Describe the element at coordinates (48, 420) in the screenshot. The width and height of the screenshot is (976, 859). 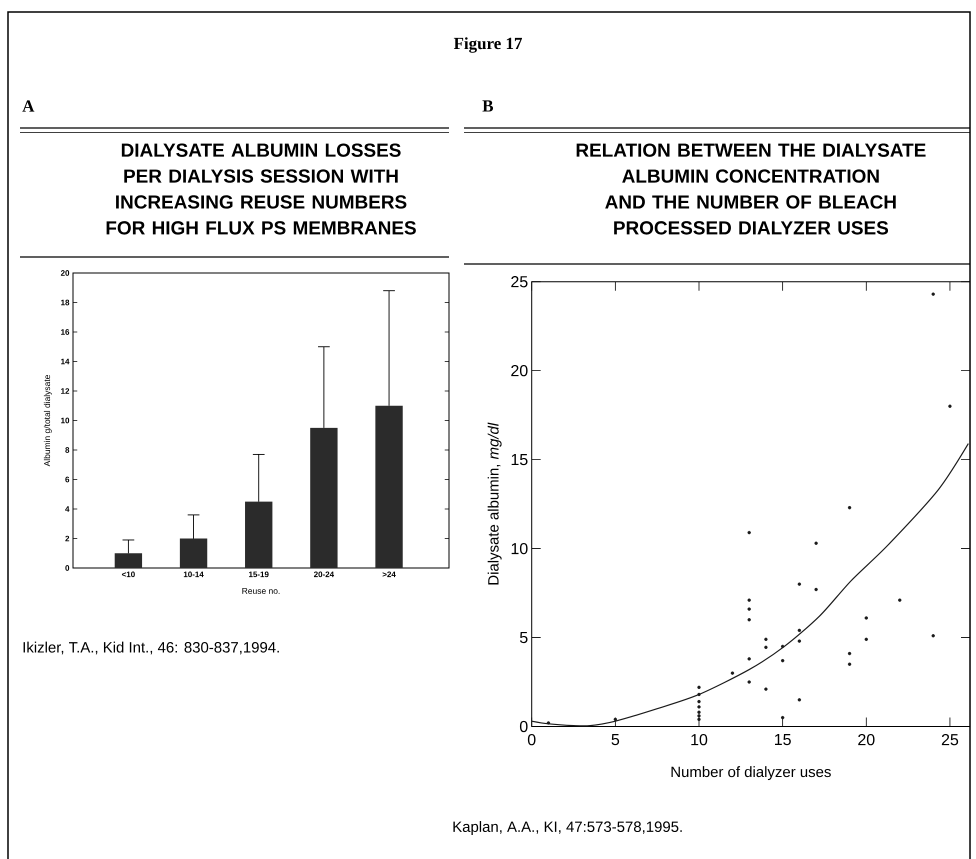
I see `y-axis-title: Albumin g/total dialysate` at that location.